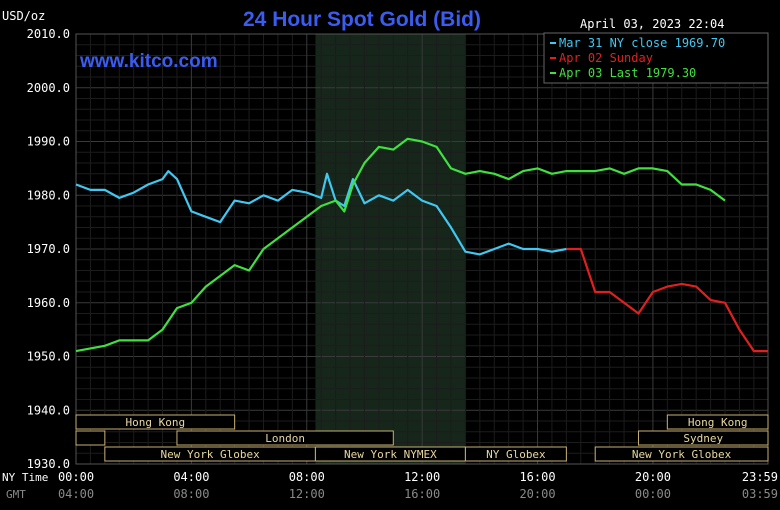 Image resolution: width=780 pixels, height=510 pixels. What do you see at coordinates (656, 58) in the screenshot?
I see `legend-box` at bounding box center [656, 58].